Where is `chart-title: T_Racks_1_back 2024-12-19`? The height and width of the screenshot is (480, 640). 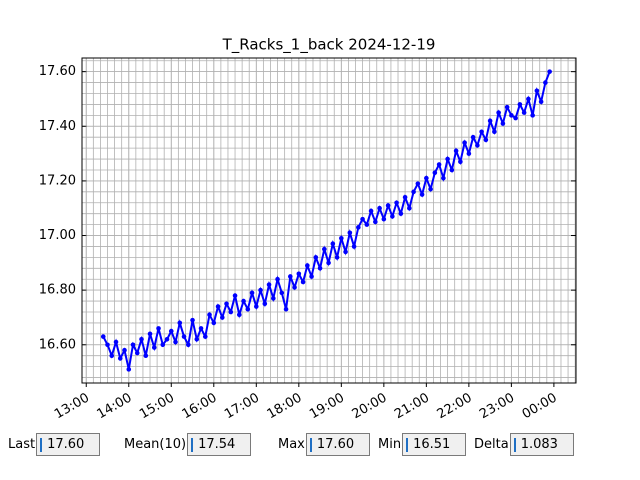 chart-title: T_Racks_1_back 2024-12-19 is located at coordinates (329, 45).